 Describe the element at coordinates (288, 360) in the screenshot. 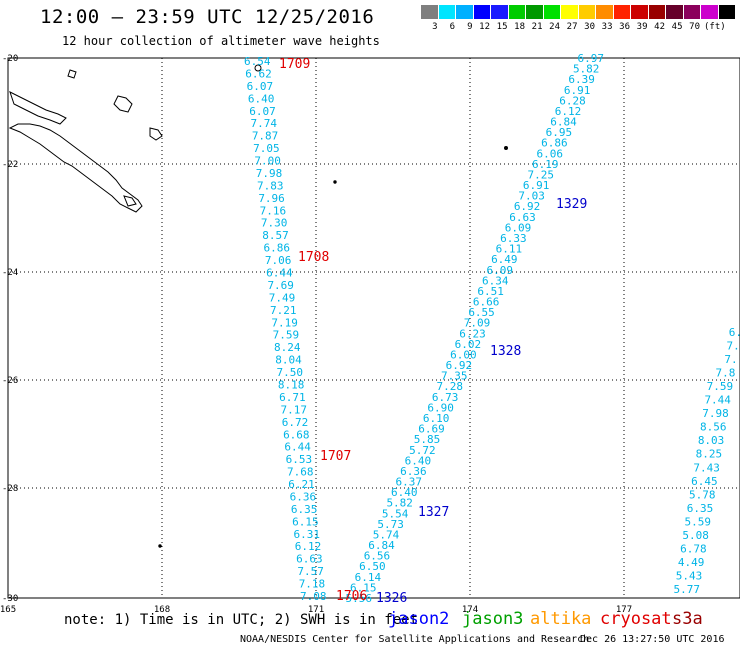

I see `wave-height-value: 8.04` at that location.